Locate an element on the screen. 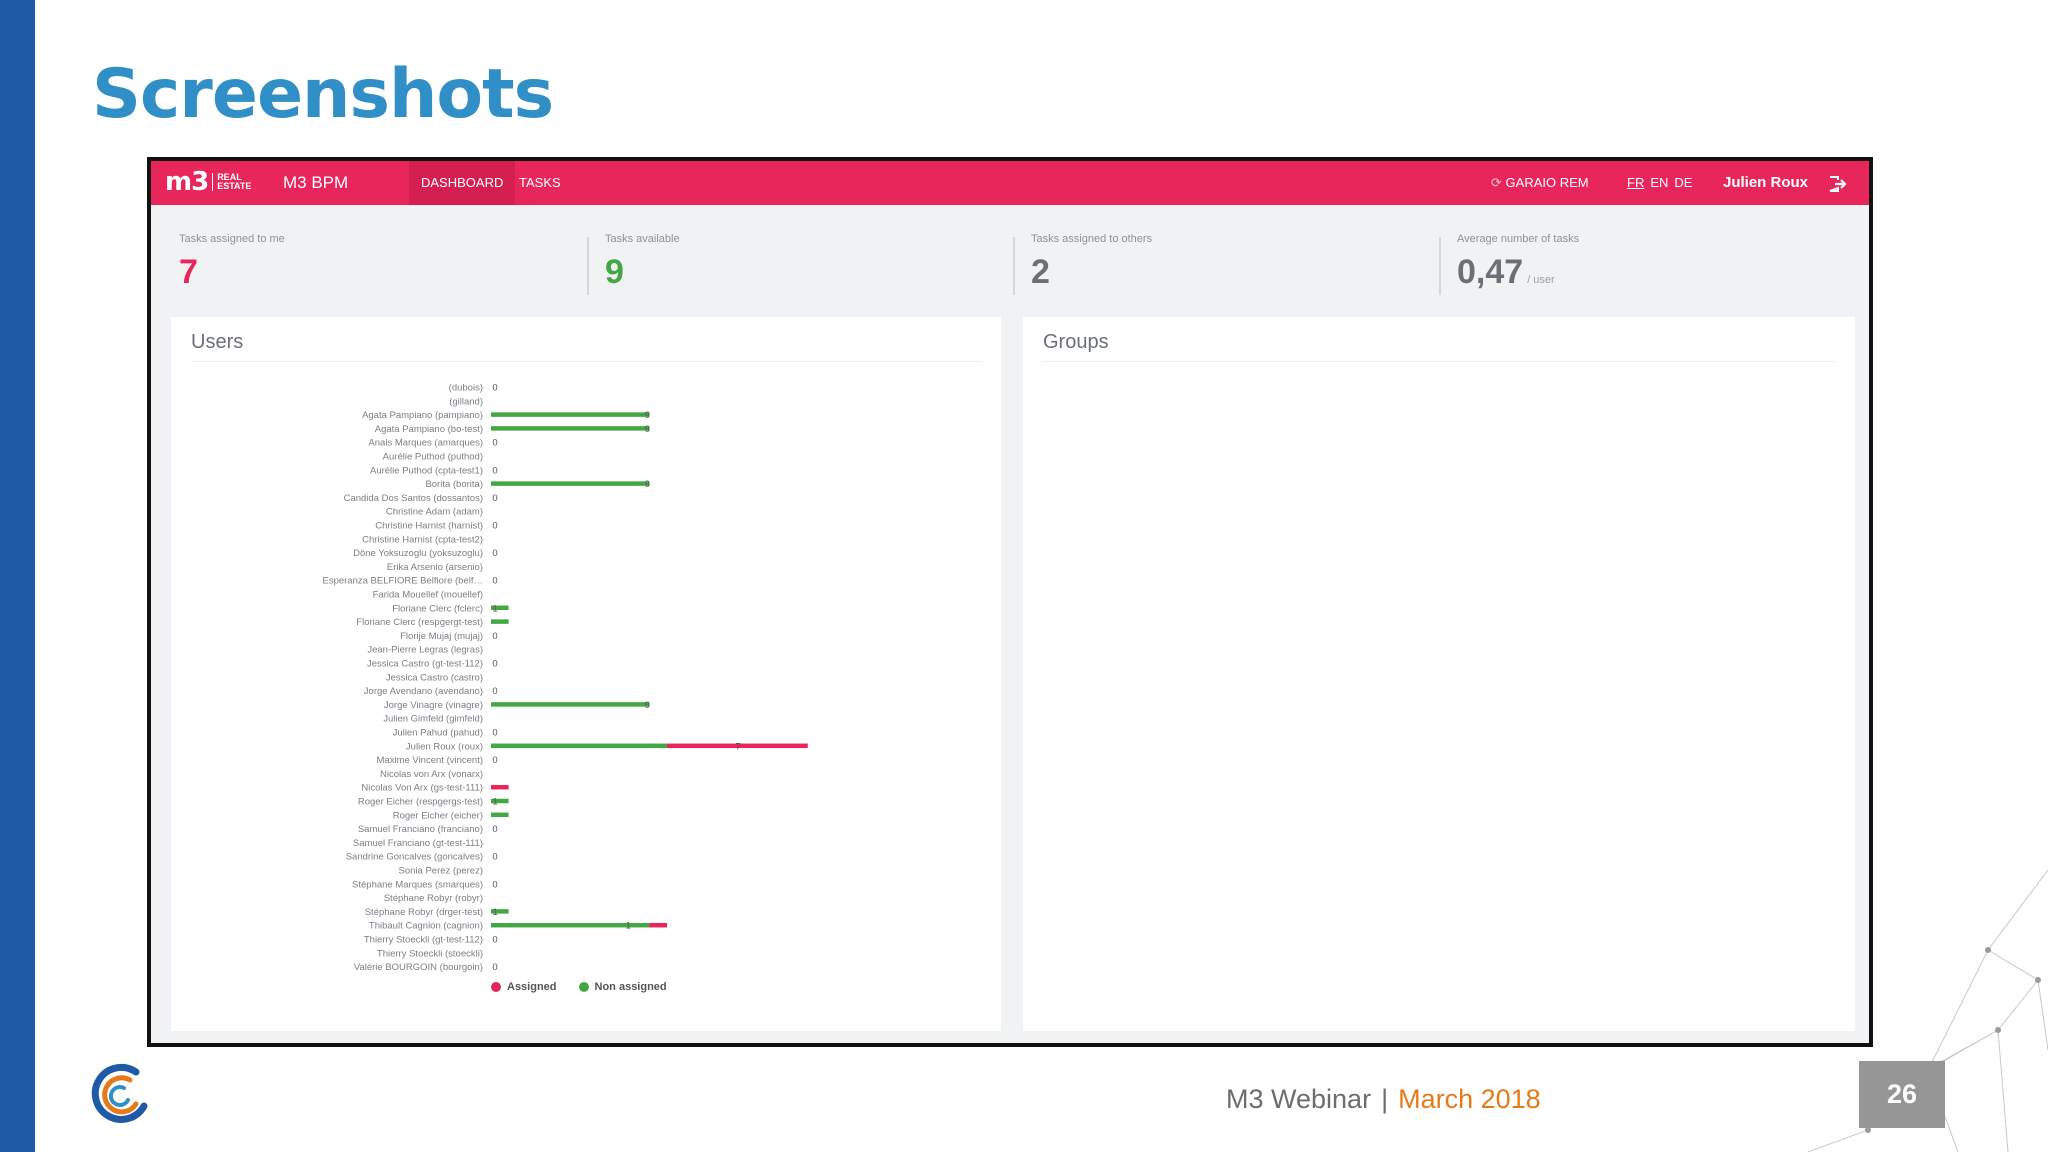 The image size is (2048, 1152). logout-icon is located at coordinates (1838, 183).